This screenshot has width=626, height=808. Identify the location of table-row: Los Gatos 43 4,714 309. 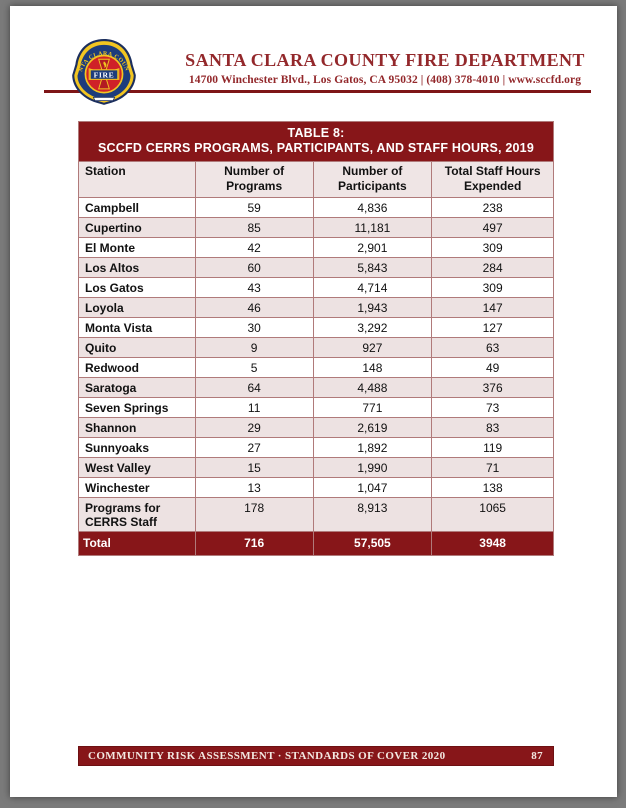
(316, 287).